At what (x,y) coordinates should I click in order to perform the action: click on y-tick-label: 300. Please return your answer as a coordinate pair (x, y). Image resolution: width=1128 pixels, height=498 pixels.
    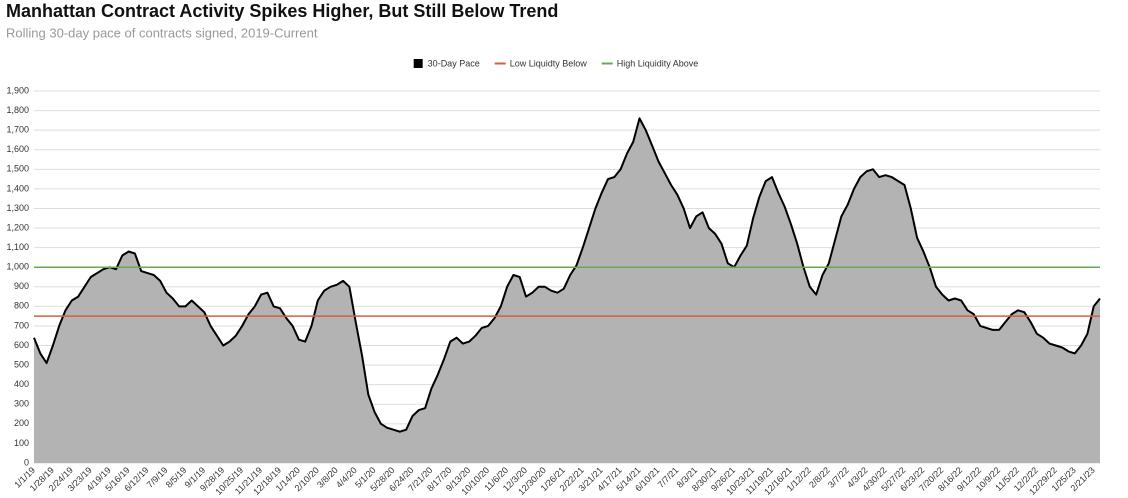
    Looking at the image, I should click on (21, 404).